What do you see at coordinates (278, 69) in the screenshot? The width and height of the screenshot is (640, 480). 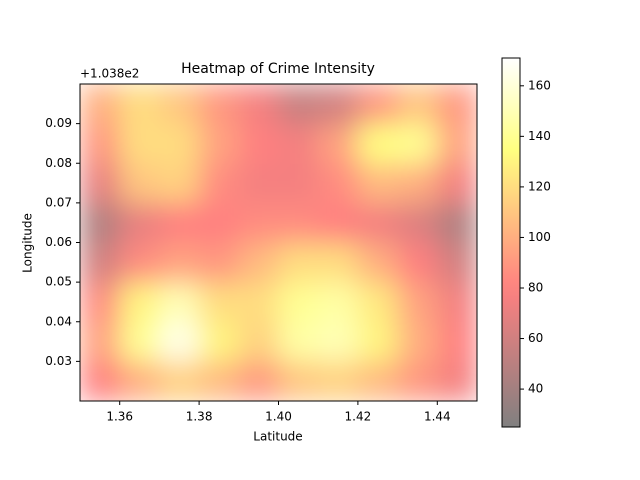 I see `chart-title: Heatmap of Crime Intensity` at bounding box center [278, 69].